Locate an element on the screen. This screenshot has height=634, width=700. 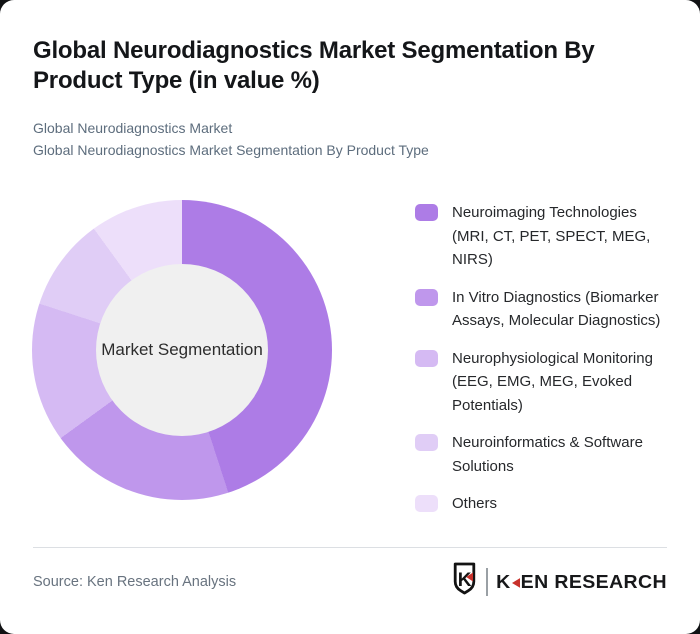
ken-research-logo: K K EN RESEARCH is located at coordinates (559, 582).